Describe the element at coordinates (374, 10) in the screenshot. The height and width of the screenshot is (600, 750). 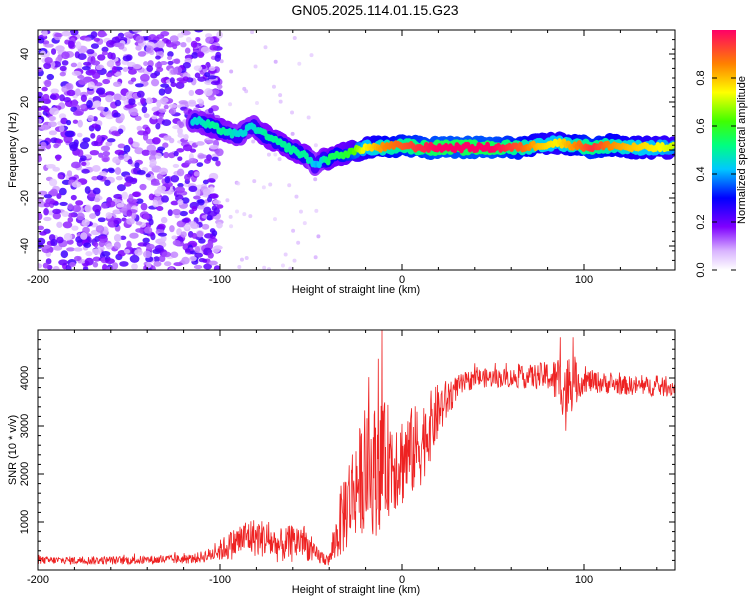
I see `figure-title: GN05.2025.114.01.15.G23` at that location.